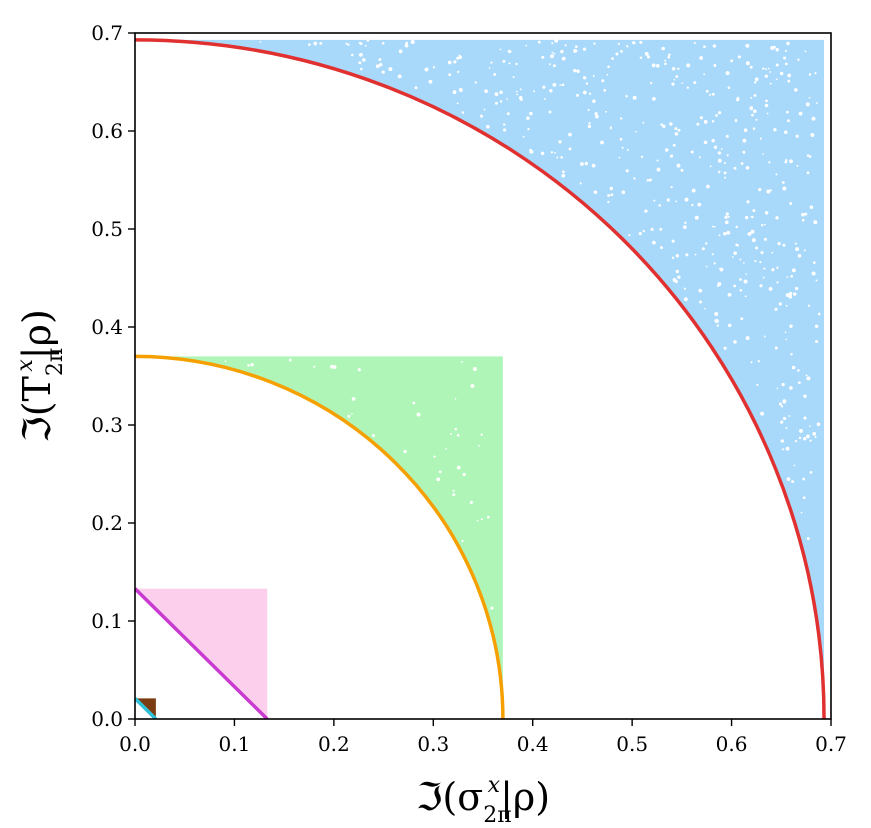 The image size is (871, 828). I want to click on y-tick-label: 0.0, so click(107, 719).